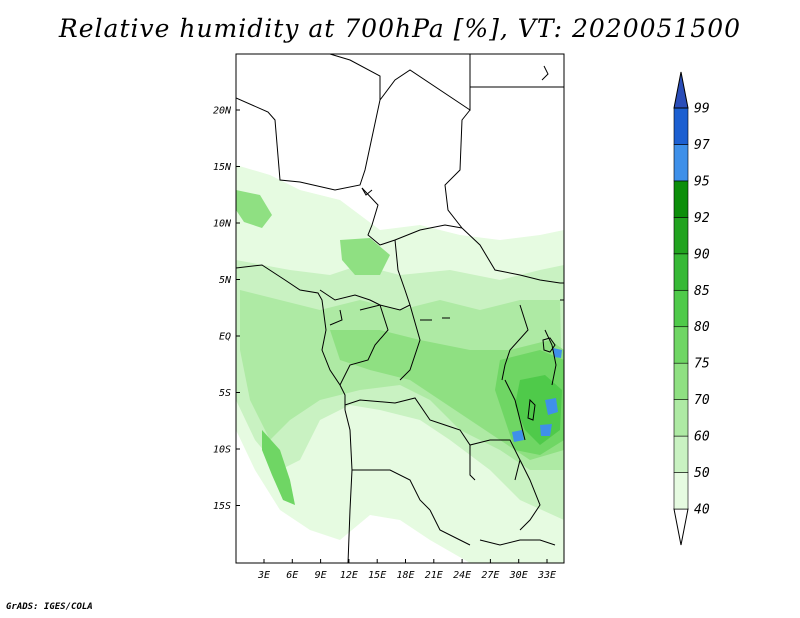 The height and width of the screenshot is (618, 800). I want to click on lon-tick-label: 30E, so click(518, 575).